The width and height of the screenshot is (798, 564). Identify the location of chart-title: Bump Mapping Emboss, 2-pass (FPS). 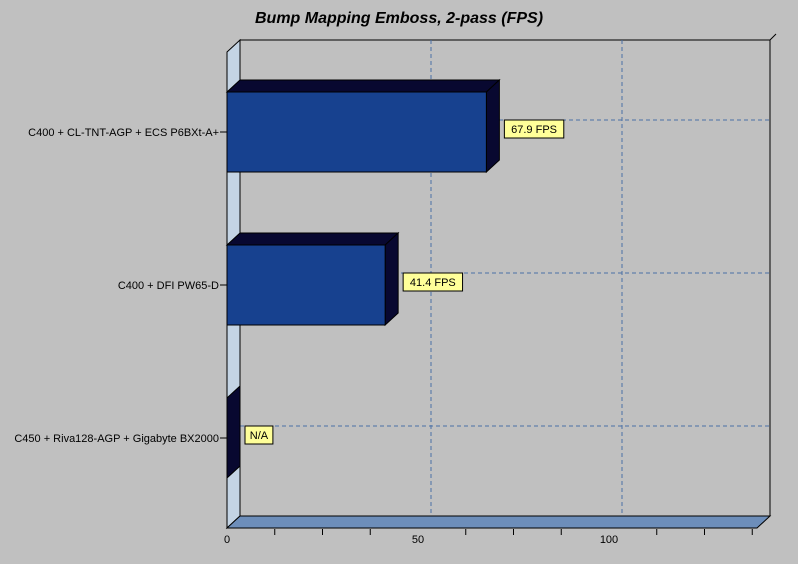
(399, 18).